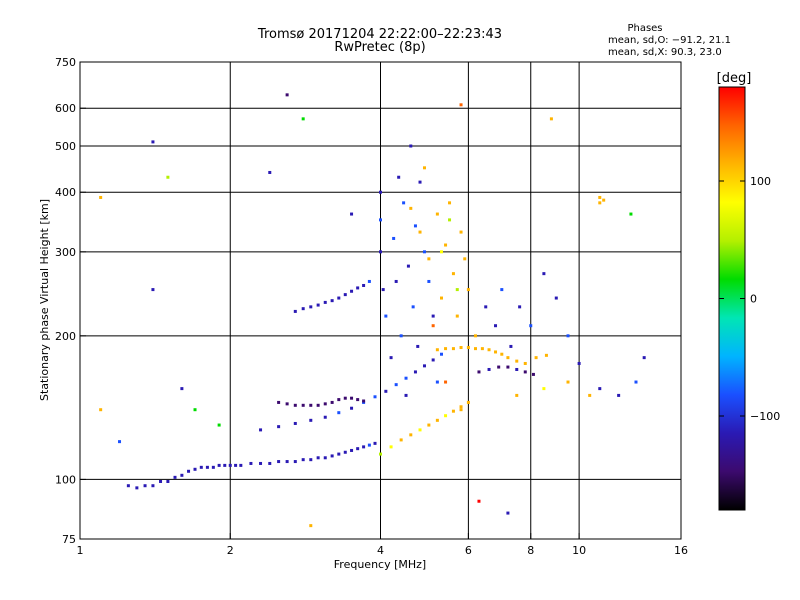 This screenshot has height=600, width=800. Describe the element at coordinates (530, 550) in the screenshot. I see `x-tick-label: 8` at that location.